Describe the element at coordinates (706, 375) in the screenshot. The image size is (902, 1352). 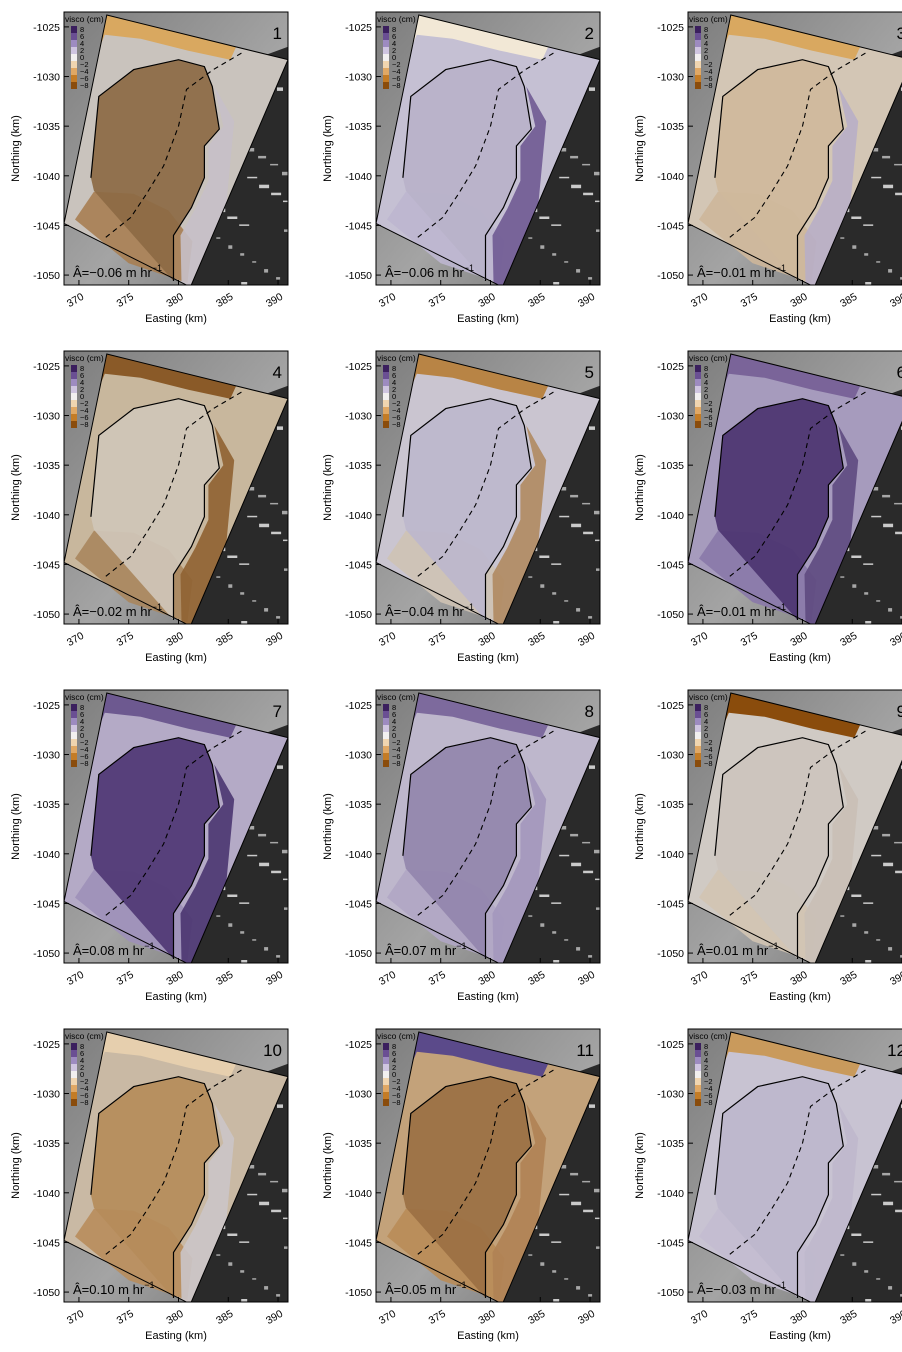
I see `colorbar-tick-label: 6` at that location.